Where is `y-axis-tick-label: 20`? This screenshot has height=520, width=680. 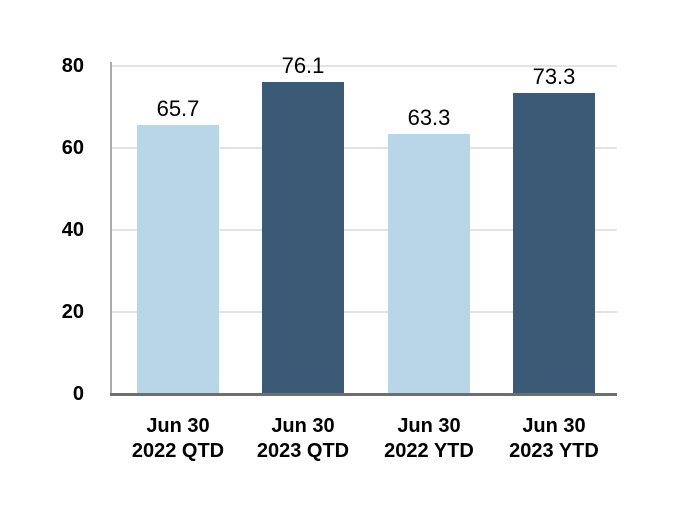
y-axis-tick-label: 20 is located at coordinates (72, 312).